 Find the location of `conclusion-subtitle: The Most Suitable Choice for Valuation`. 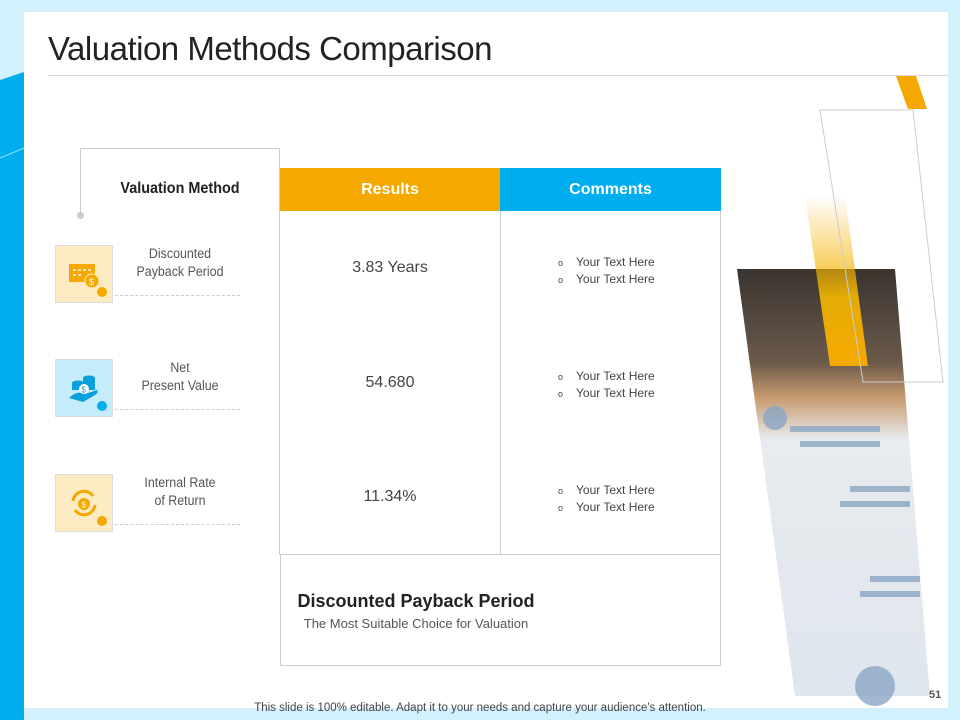

conclusion-subtitle: The Most Suitable Choice for Valuation is located at coordinates (416, 623).